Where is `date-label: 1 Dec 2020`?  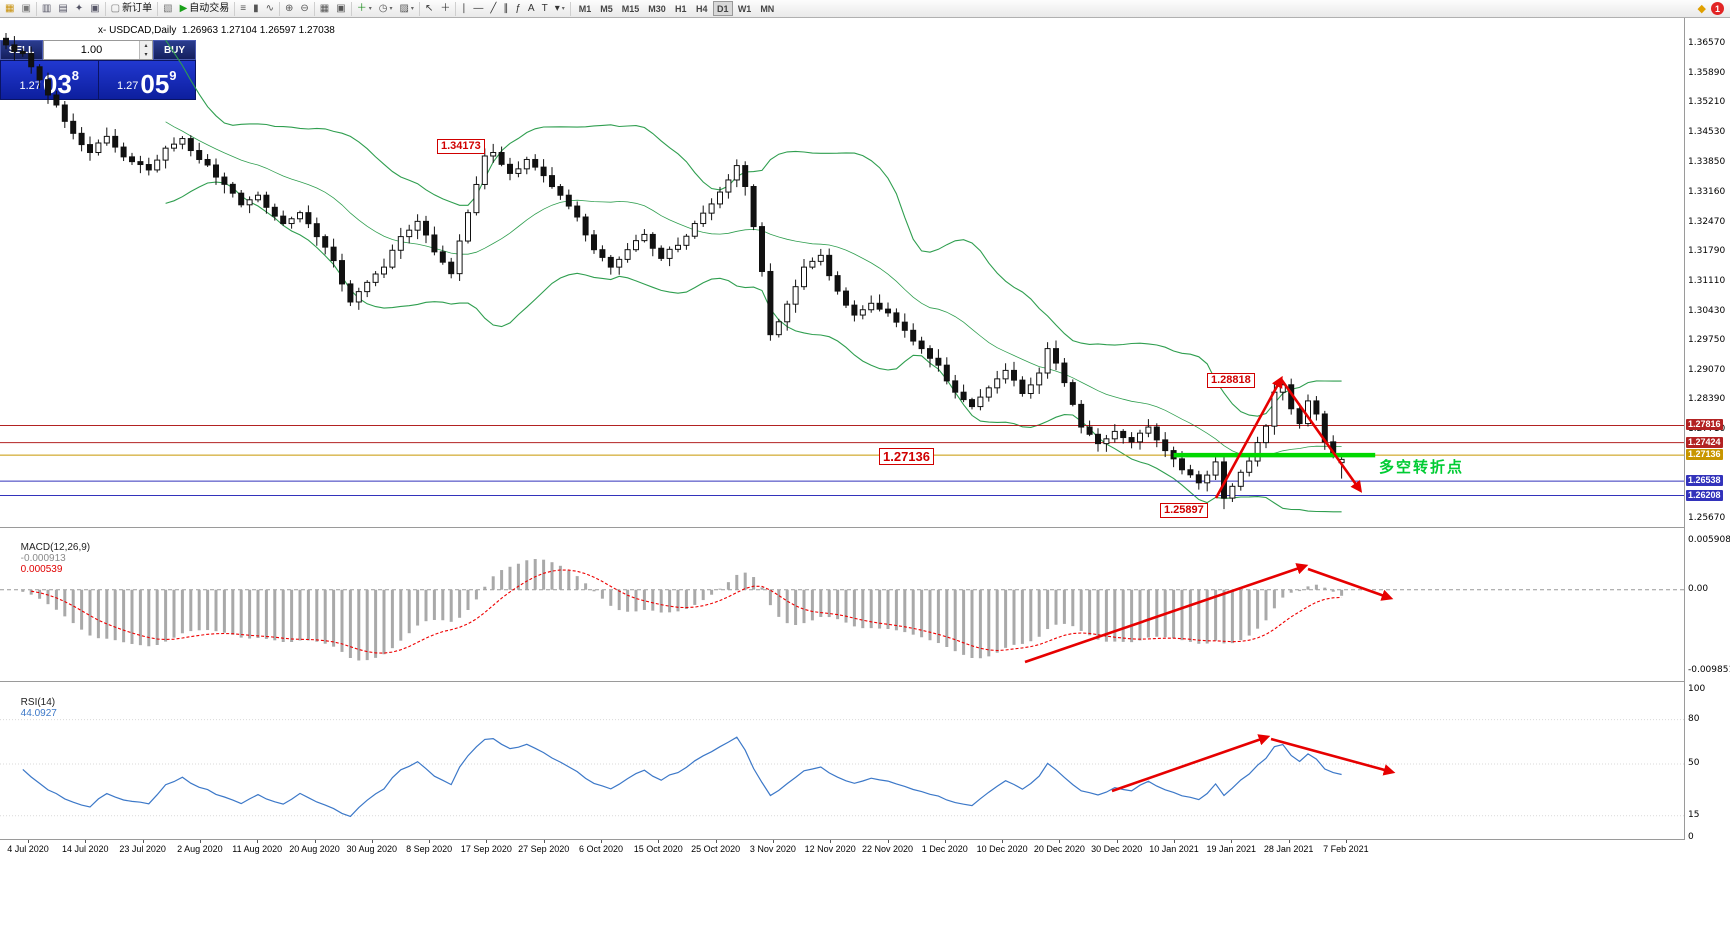
date-label: 1 Dec 2020 is located at coordinates (944, 849).